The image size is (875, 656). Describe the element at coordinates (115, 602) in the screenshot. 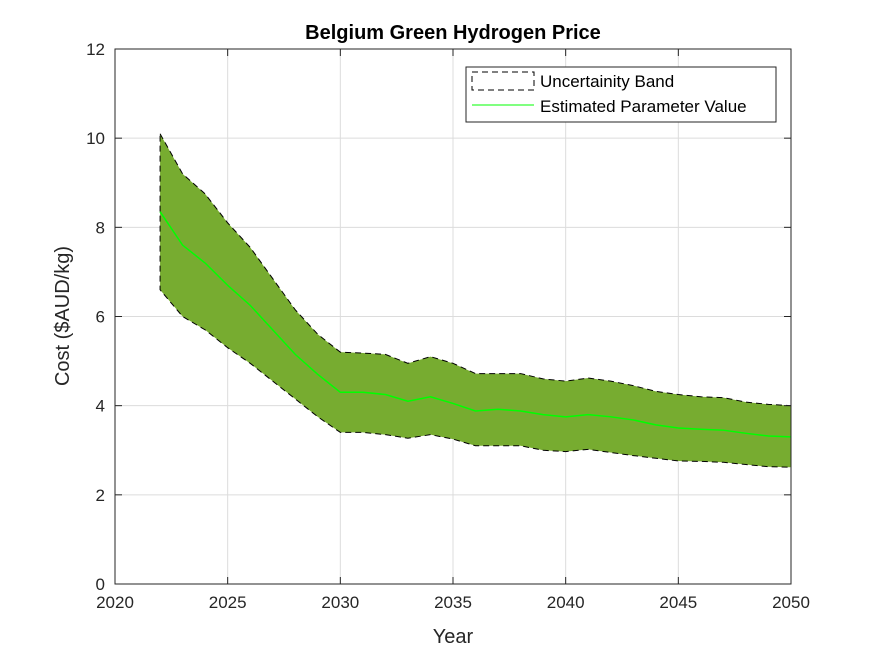

I see `x-tick-label-0: 2020` at that location.